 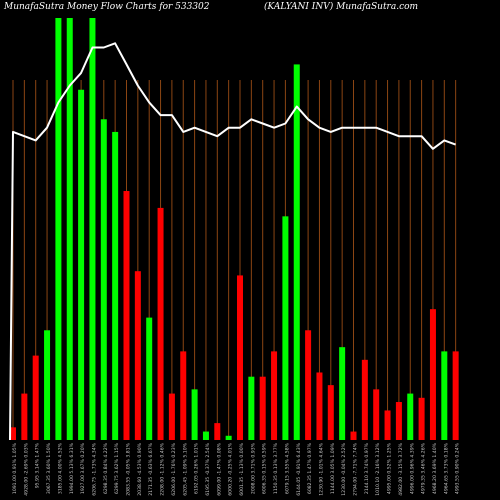 I want to click on x-tick-label: 6206.75 -1.73% 4.34%, so click(x=94, y=468).